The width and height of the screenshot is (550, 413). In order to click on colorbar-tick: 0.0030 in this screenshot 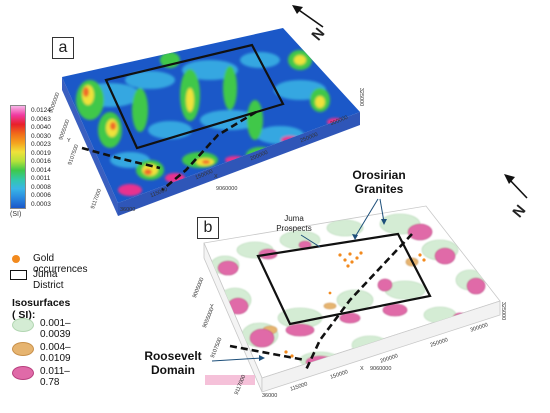, I will do `click(41, 136)`.